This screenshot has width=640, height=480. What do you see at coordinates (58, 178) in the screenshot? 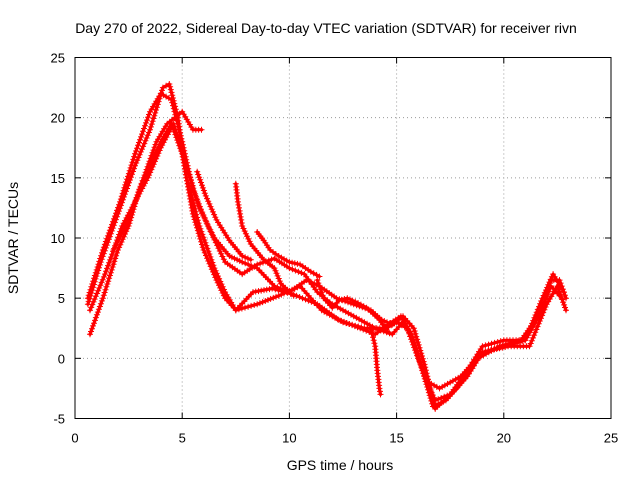
I see `y-tick-label: 15` at bounding box center [58, 178].